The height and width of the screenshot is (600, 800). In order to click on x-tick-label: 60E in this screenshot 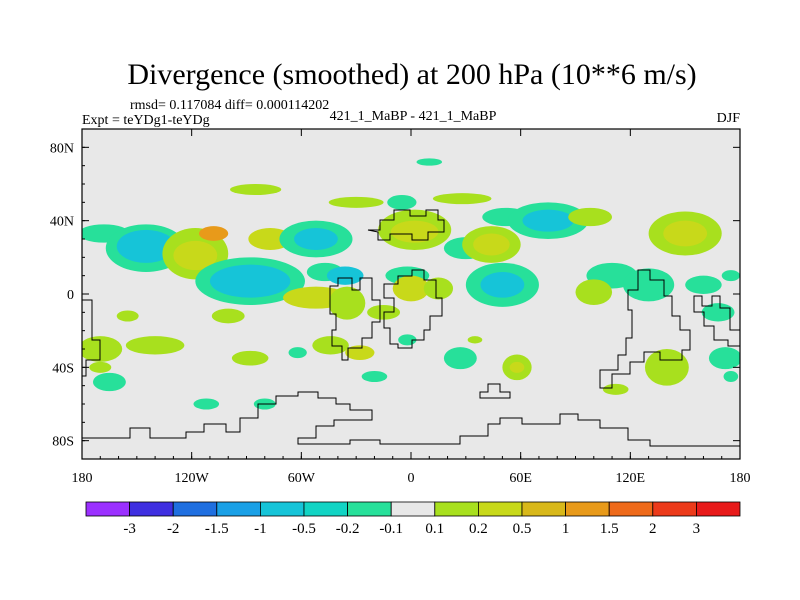, I will do `click(520, 478)`.